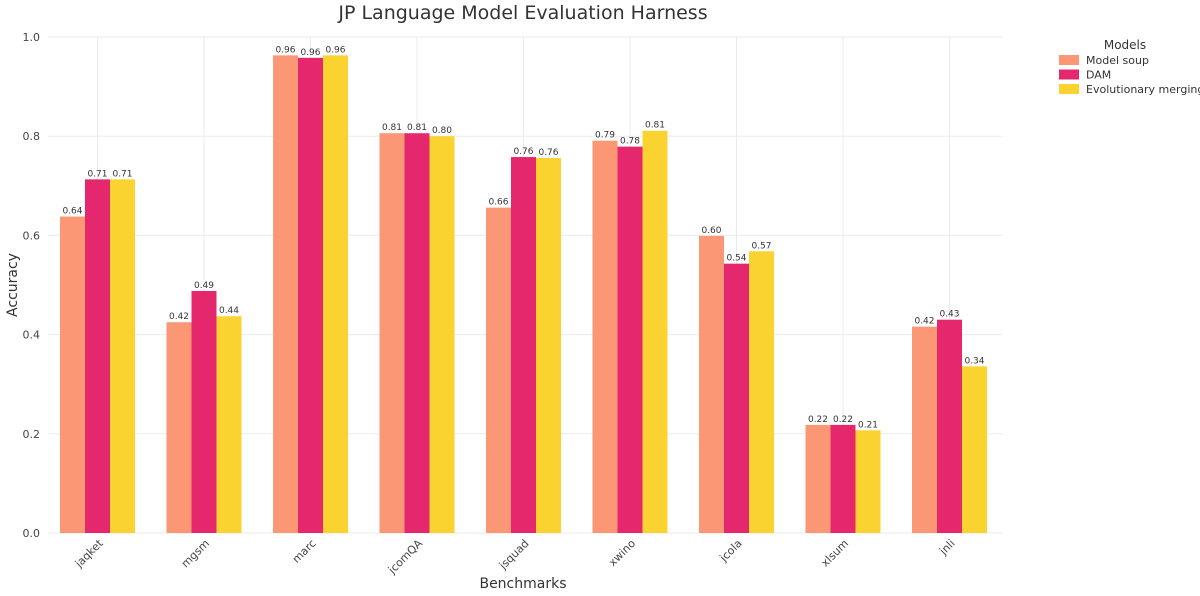 Image resolution: width=1200 pixels, height=596 pixels. What do you see at coordinates (731, 551) in the screenshot?
I see `x-tick-label: jcola` at bounding box center [731, 551].